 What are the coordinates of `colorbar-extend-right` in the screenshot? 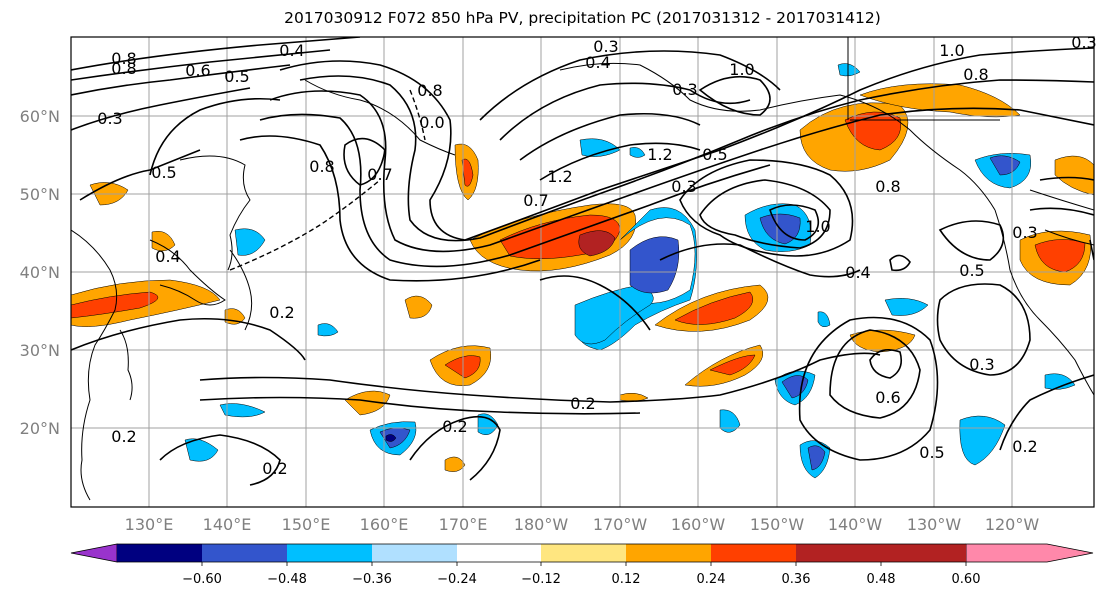 It's located at (1029, 553).